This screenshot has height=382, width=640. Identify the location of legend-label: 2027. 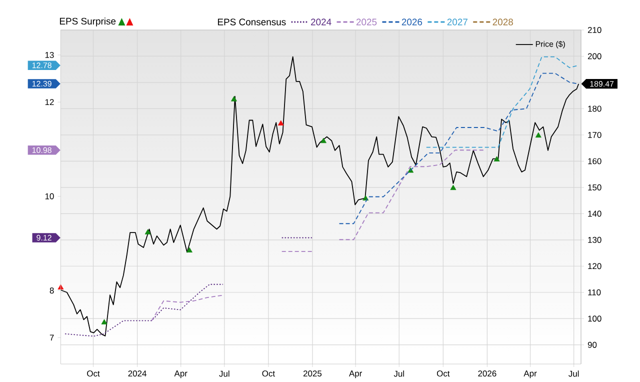
(457, 22).